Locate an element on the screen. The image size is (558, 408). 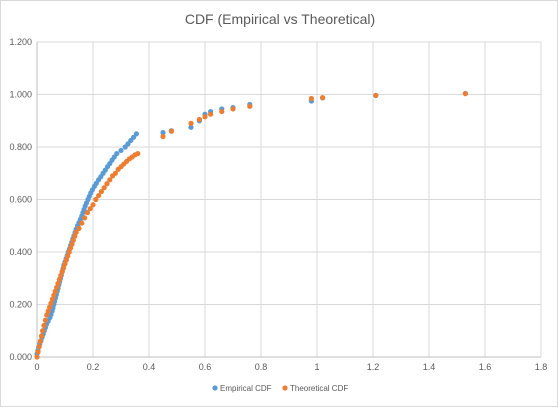
y-tick-label: 0.600 is located at coordinates (20, 200).